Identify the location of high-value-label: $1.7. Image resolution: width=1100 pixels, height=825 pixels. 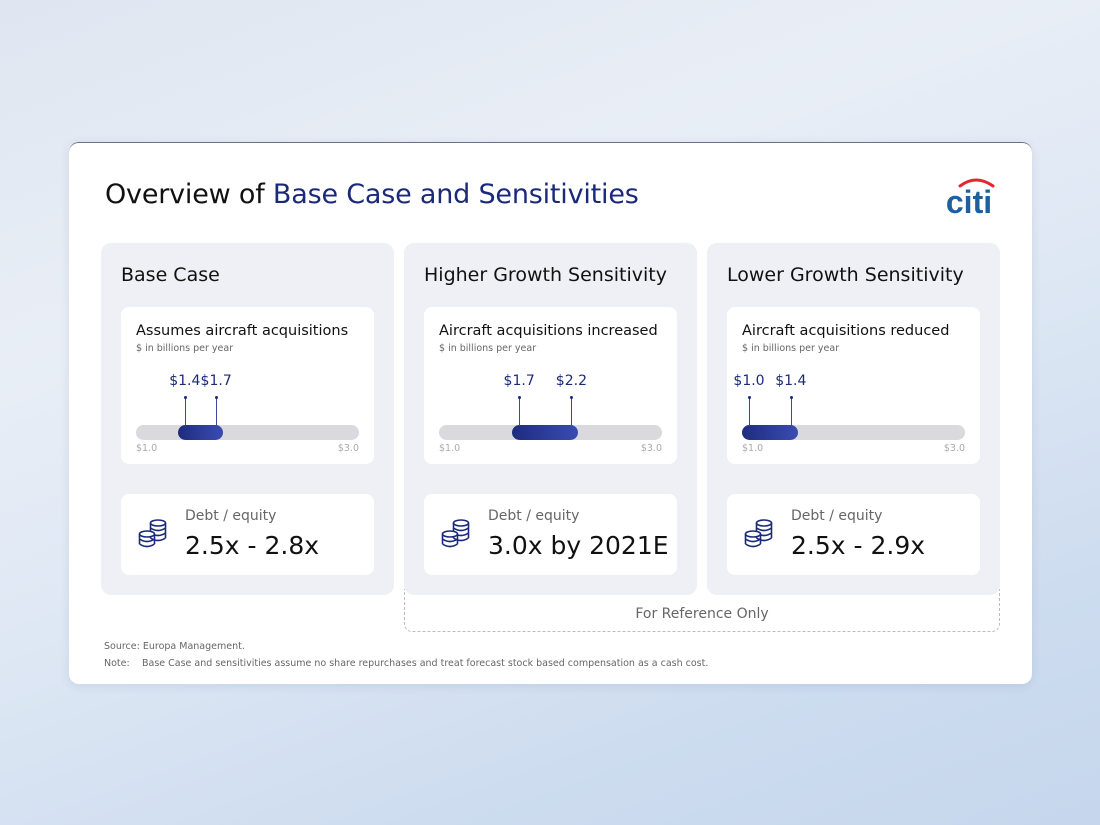
(216, 381).